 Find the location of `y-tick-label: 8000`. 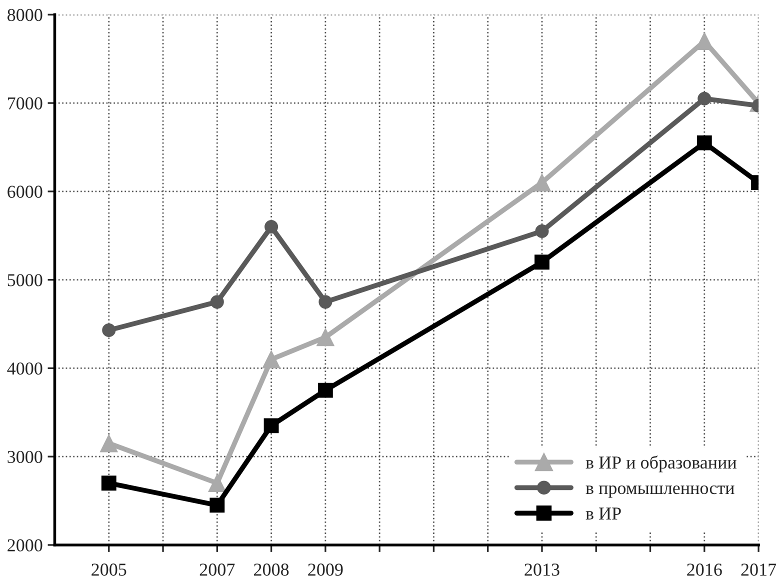

y-tick-label: 8000 is located at coordinates (25, 15).